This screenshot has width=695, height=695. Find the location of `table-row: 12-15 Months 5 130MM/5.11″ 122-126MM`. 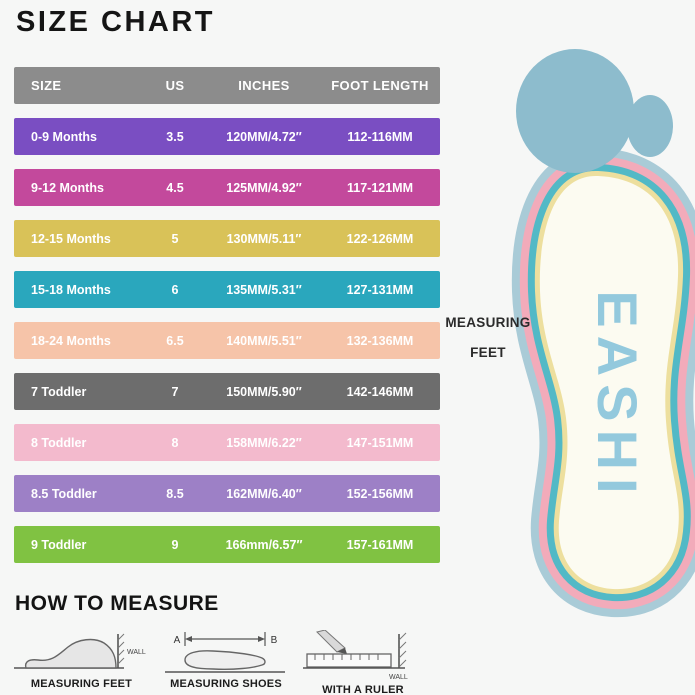

table-row: 12-15 Months 5 130MM/5.11″ 122-126MM is located at coordinates (227, 238).